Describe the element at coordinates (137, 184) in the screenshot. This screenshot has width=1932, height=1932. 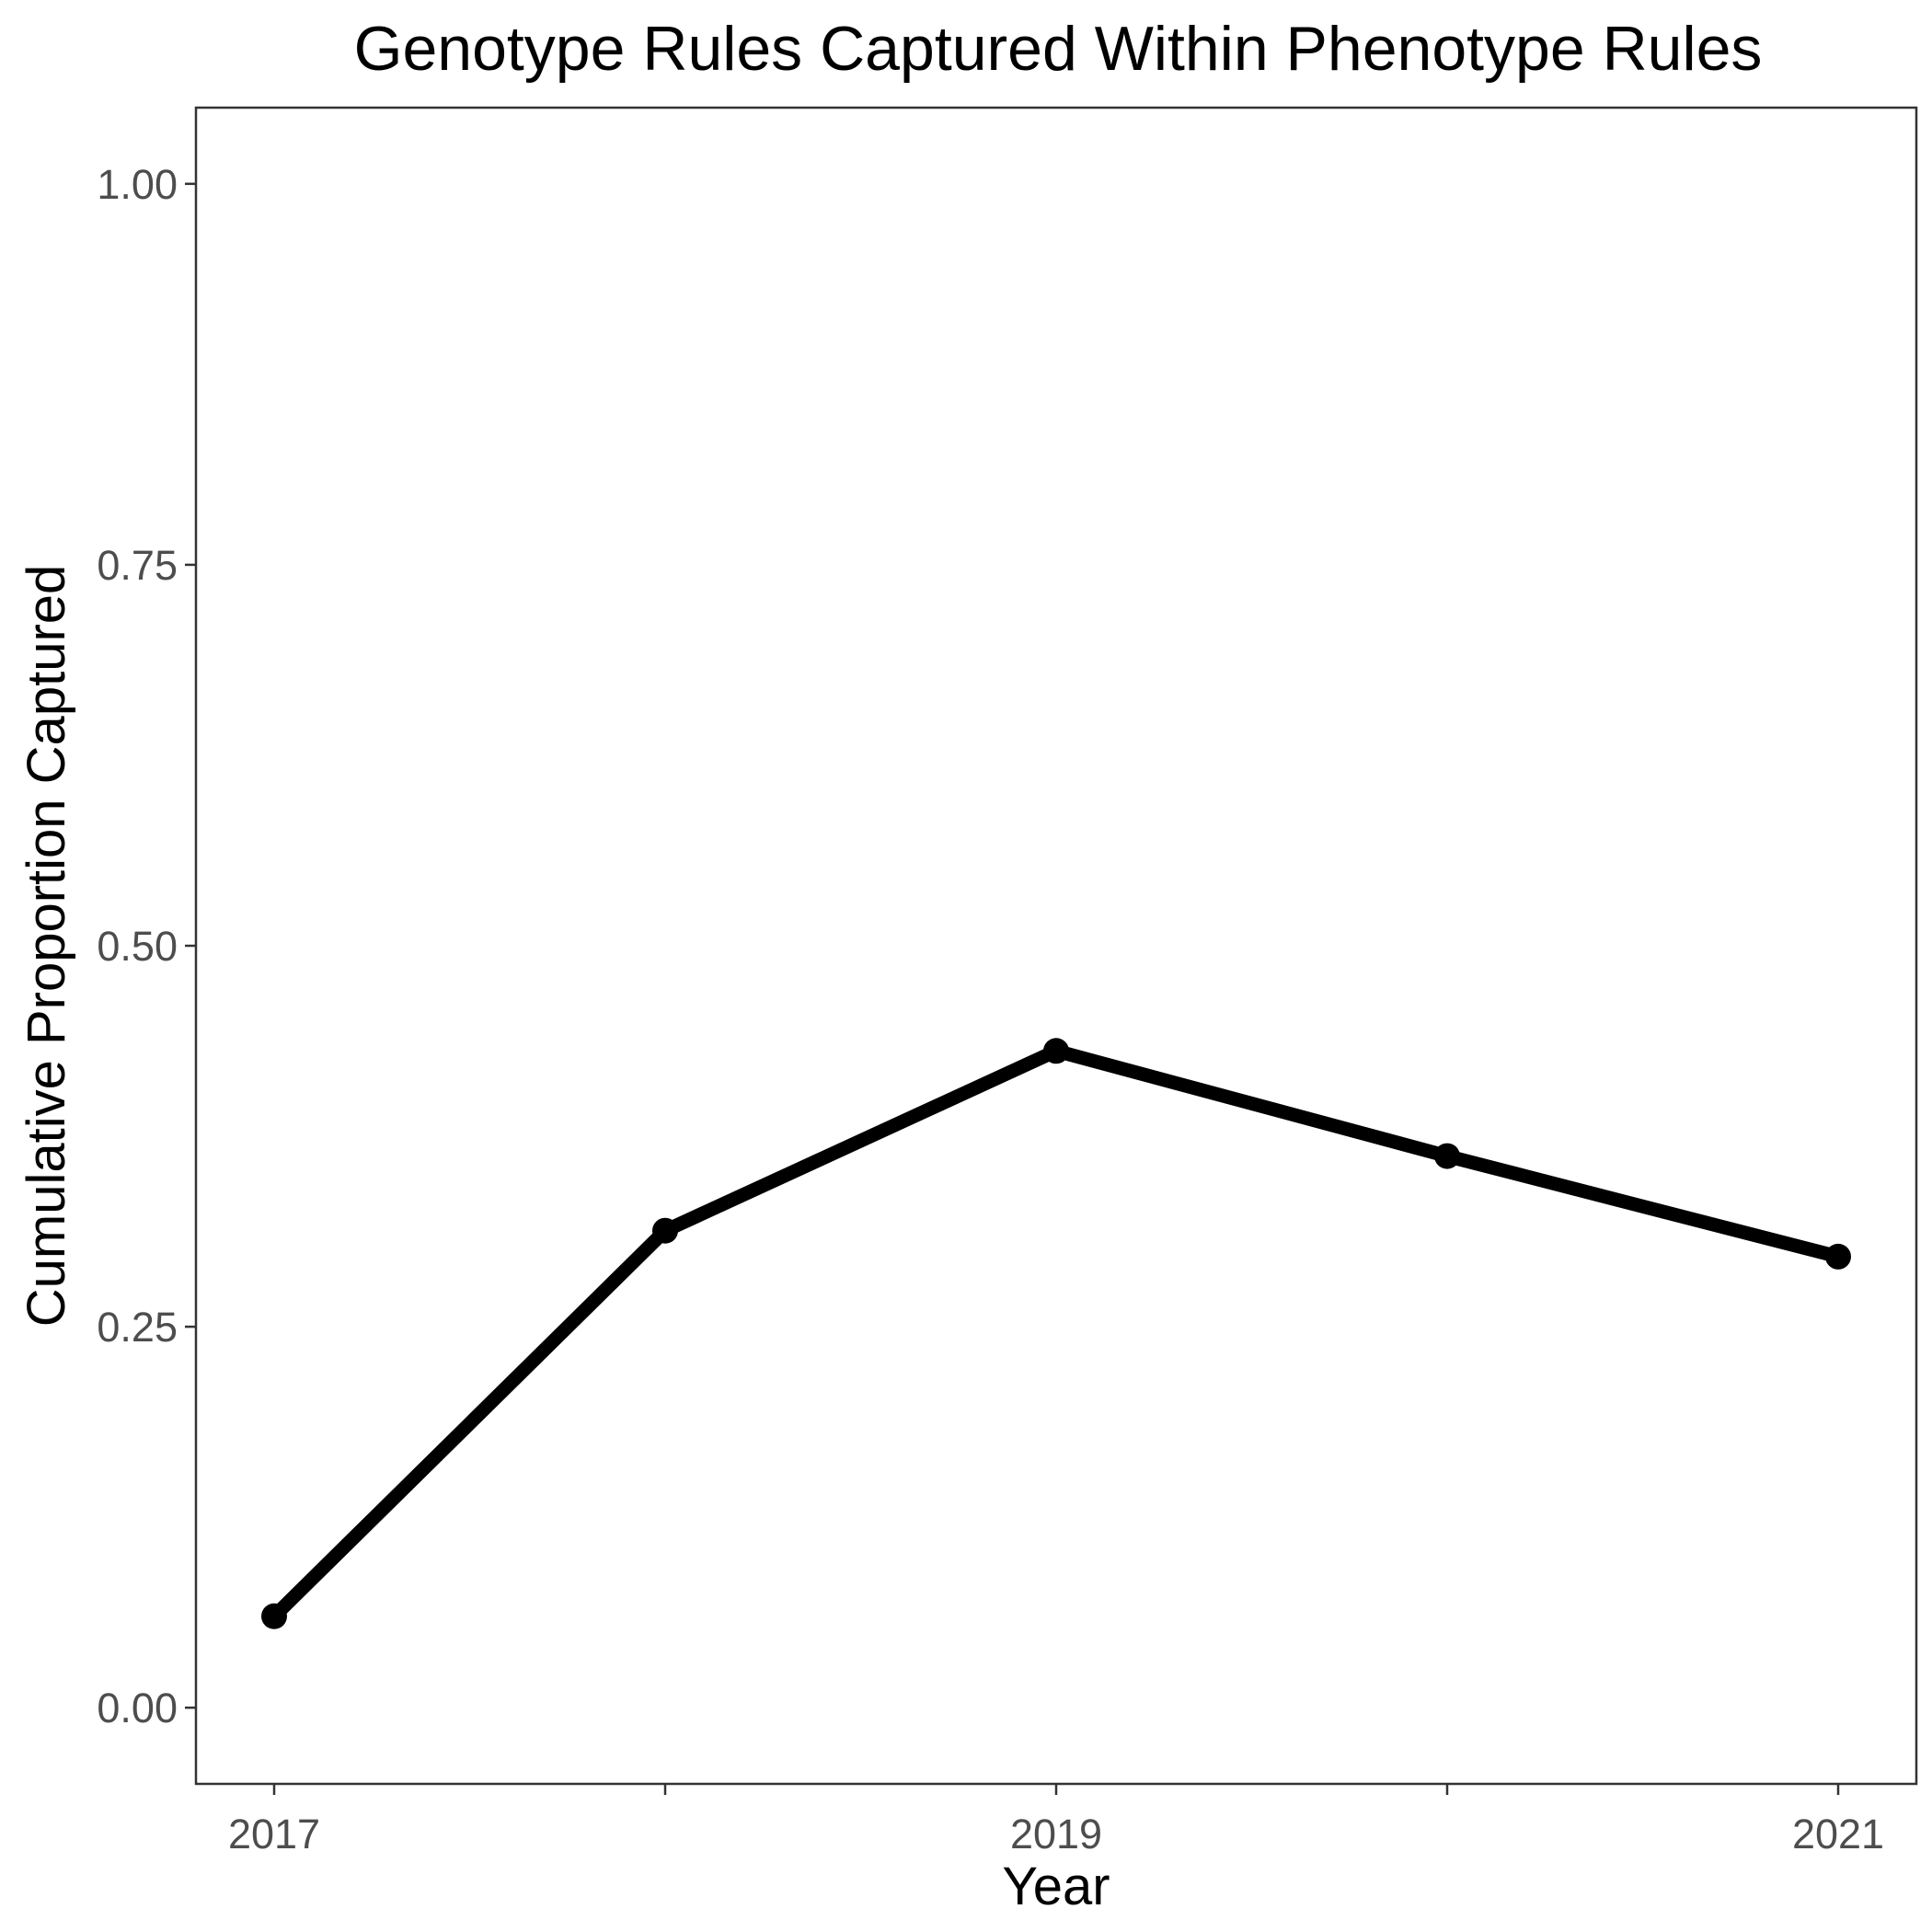
I see `y-tick-label: 1.00` at that location.